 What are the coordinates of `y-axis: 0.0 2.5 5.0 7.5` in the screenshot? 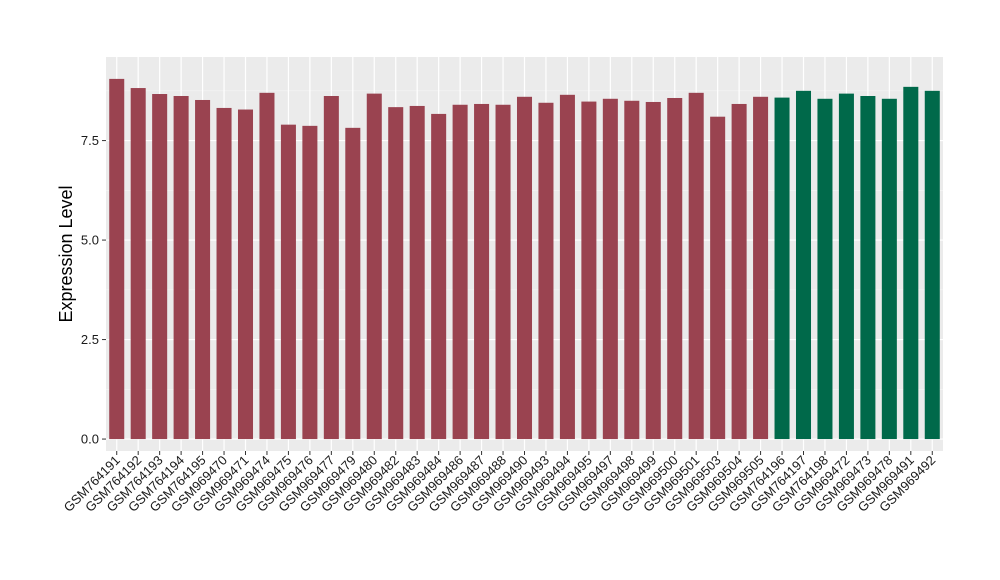 It's located at (93, 290).